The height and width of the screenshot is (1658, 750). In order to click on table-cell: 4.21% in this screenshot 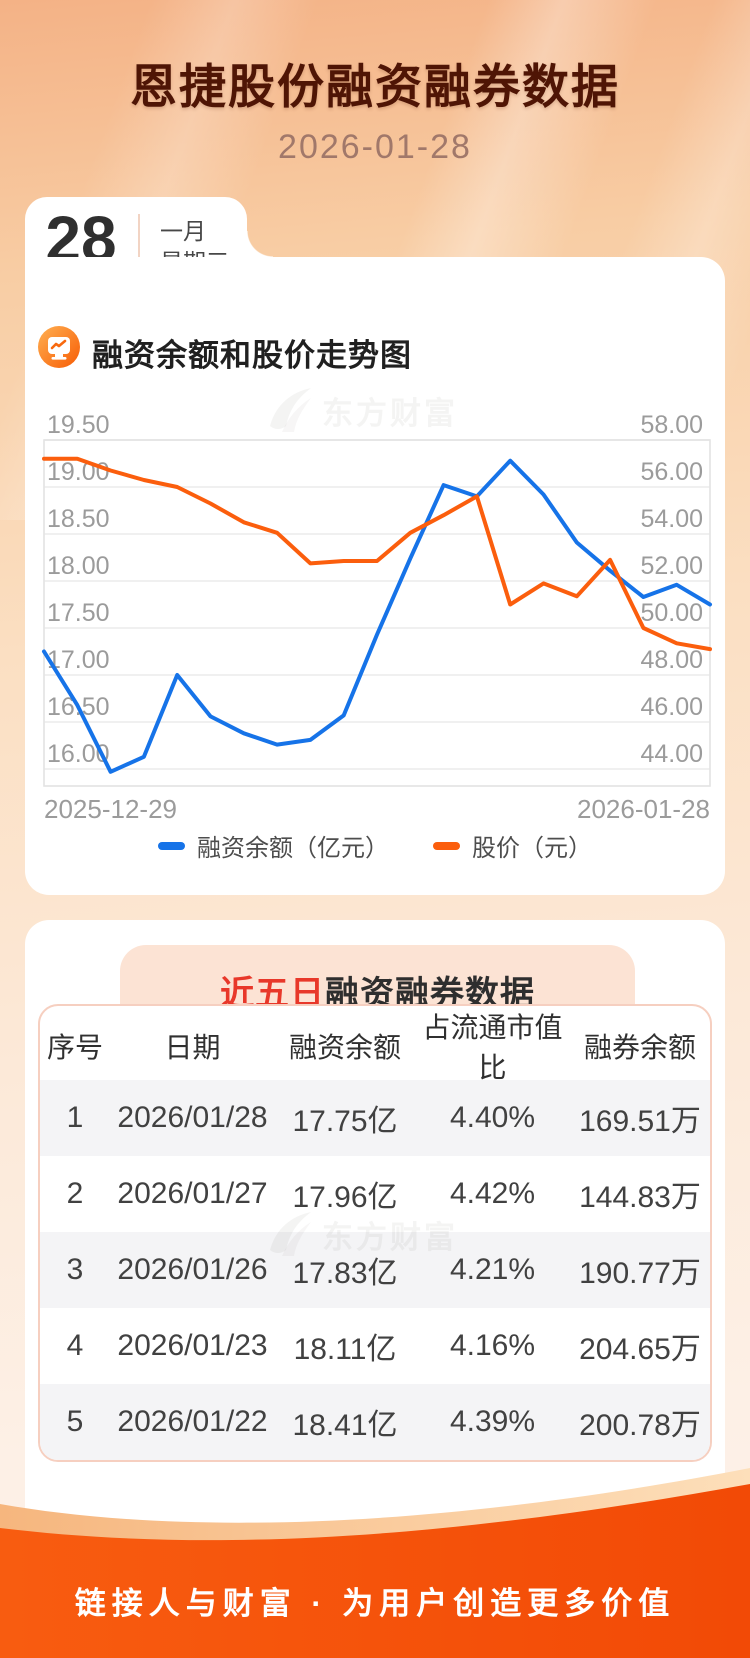, I will do `click(492, 1269)`.